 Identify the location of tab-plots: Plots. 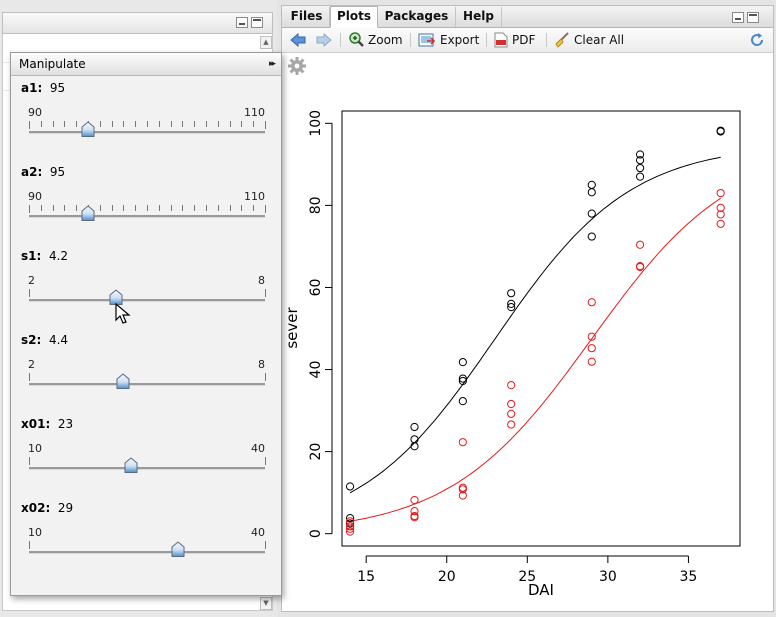
(354, 17).